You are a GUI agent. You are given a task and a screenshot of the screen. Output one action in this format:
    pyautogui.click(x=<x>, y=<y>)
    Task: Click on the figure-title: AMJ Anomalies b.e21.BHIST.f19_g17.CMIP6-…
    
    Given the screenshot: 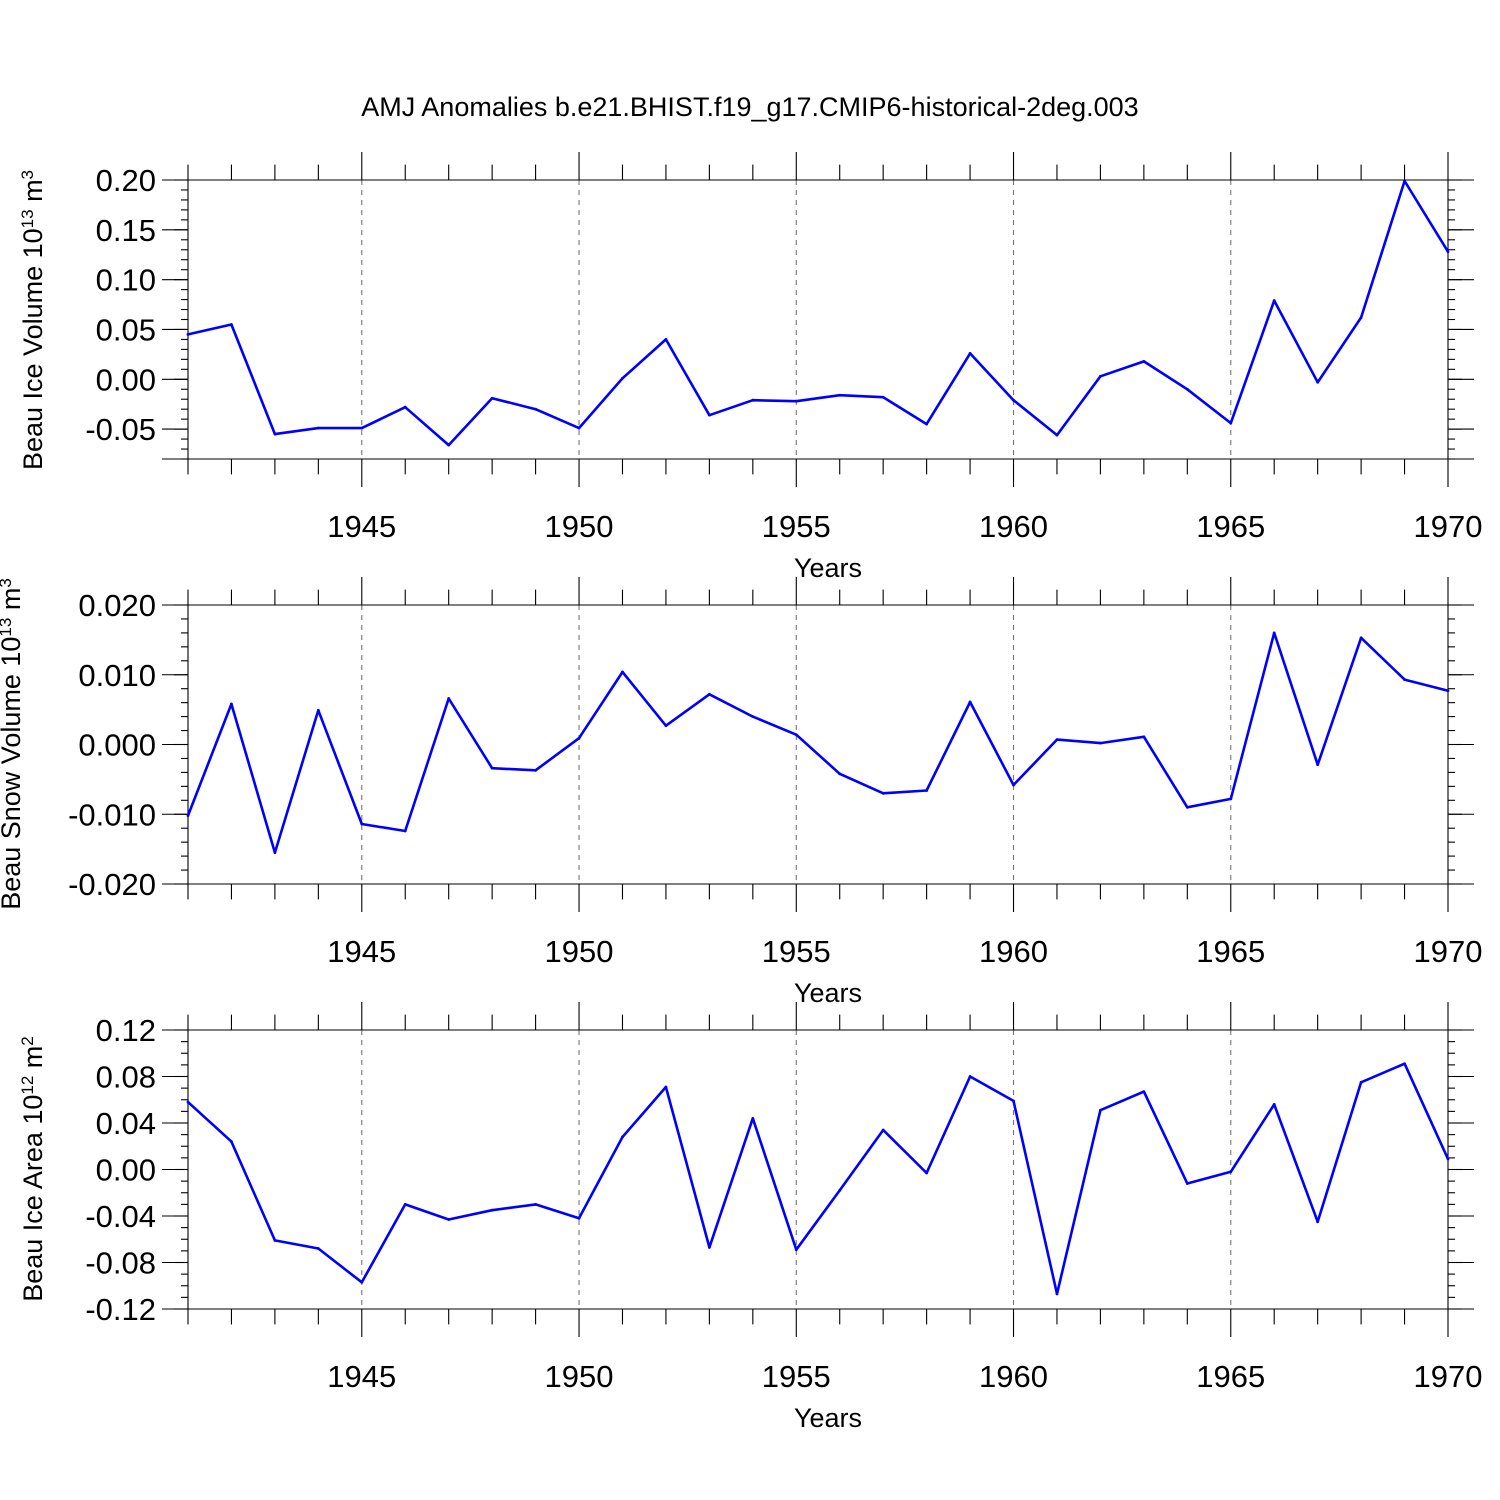 What is the action you would take?
    pyautogui.click(x=749, y=107)
    